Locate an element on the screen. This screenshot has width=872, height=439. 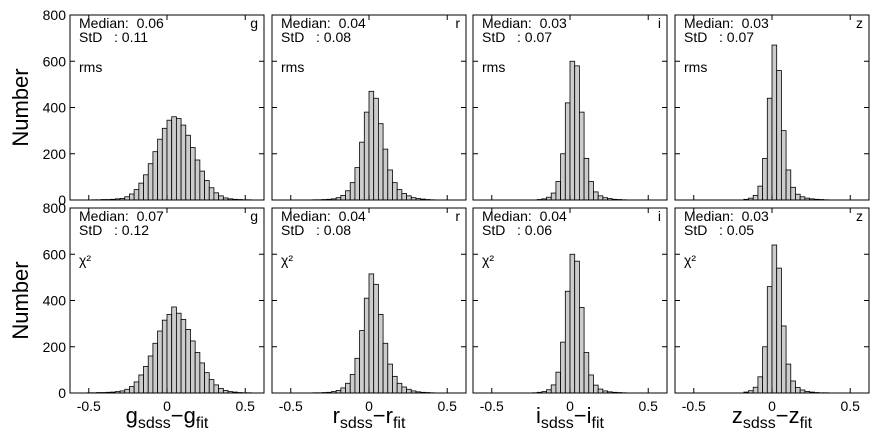
median-text: Median: 0.06 is located at coordinates (121, 23).